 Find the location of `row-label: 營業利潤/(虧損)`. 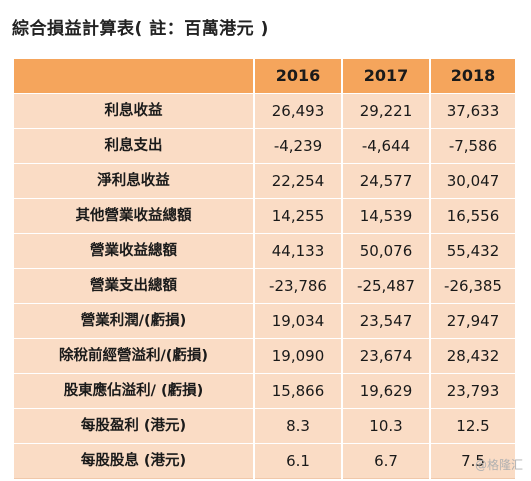

row-label: 營業利潤/(虧損) is located at coordinates (134, 321).